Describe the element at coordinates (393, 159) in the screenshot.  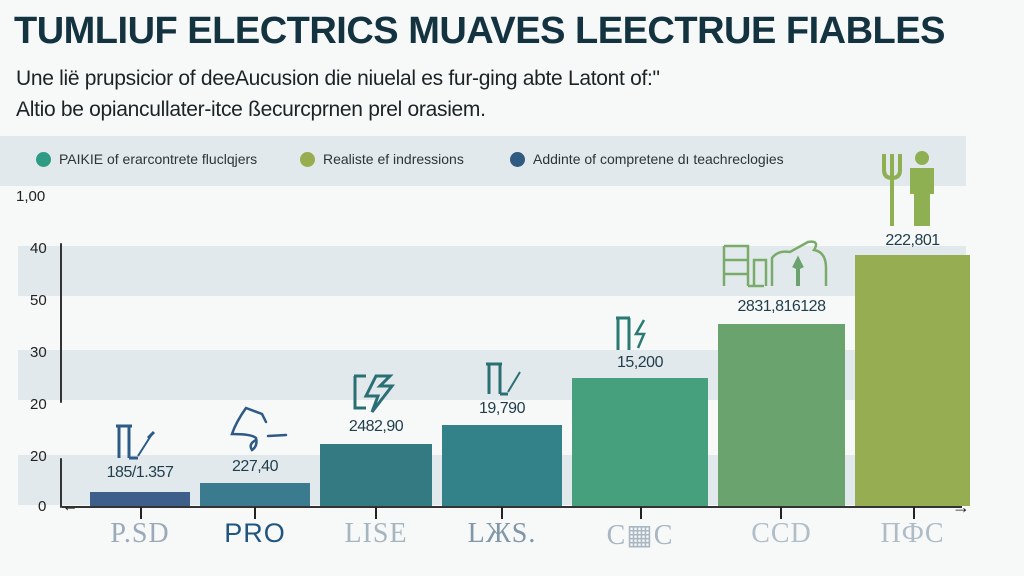
I see `legend-label: Realiste ef indressions` at that location.